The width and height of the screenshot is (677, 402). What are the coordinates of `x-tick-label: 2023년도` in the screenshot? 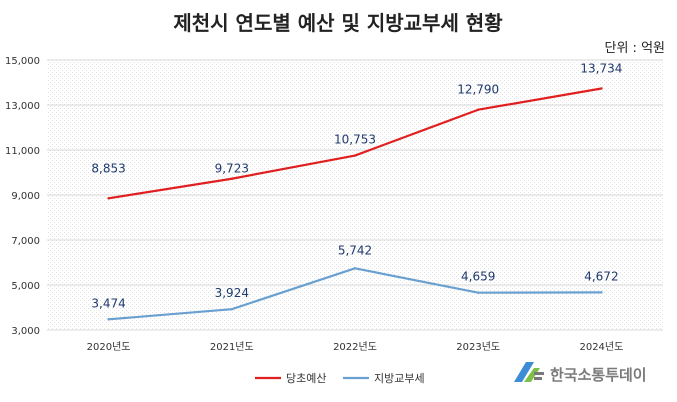 It's located at (478, 347).